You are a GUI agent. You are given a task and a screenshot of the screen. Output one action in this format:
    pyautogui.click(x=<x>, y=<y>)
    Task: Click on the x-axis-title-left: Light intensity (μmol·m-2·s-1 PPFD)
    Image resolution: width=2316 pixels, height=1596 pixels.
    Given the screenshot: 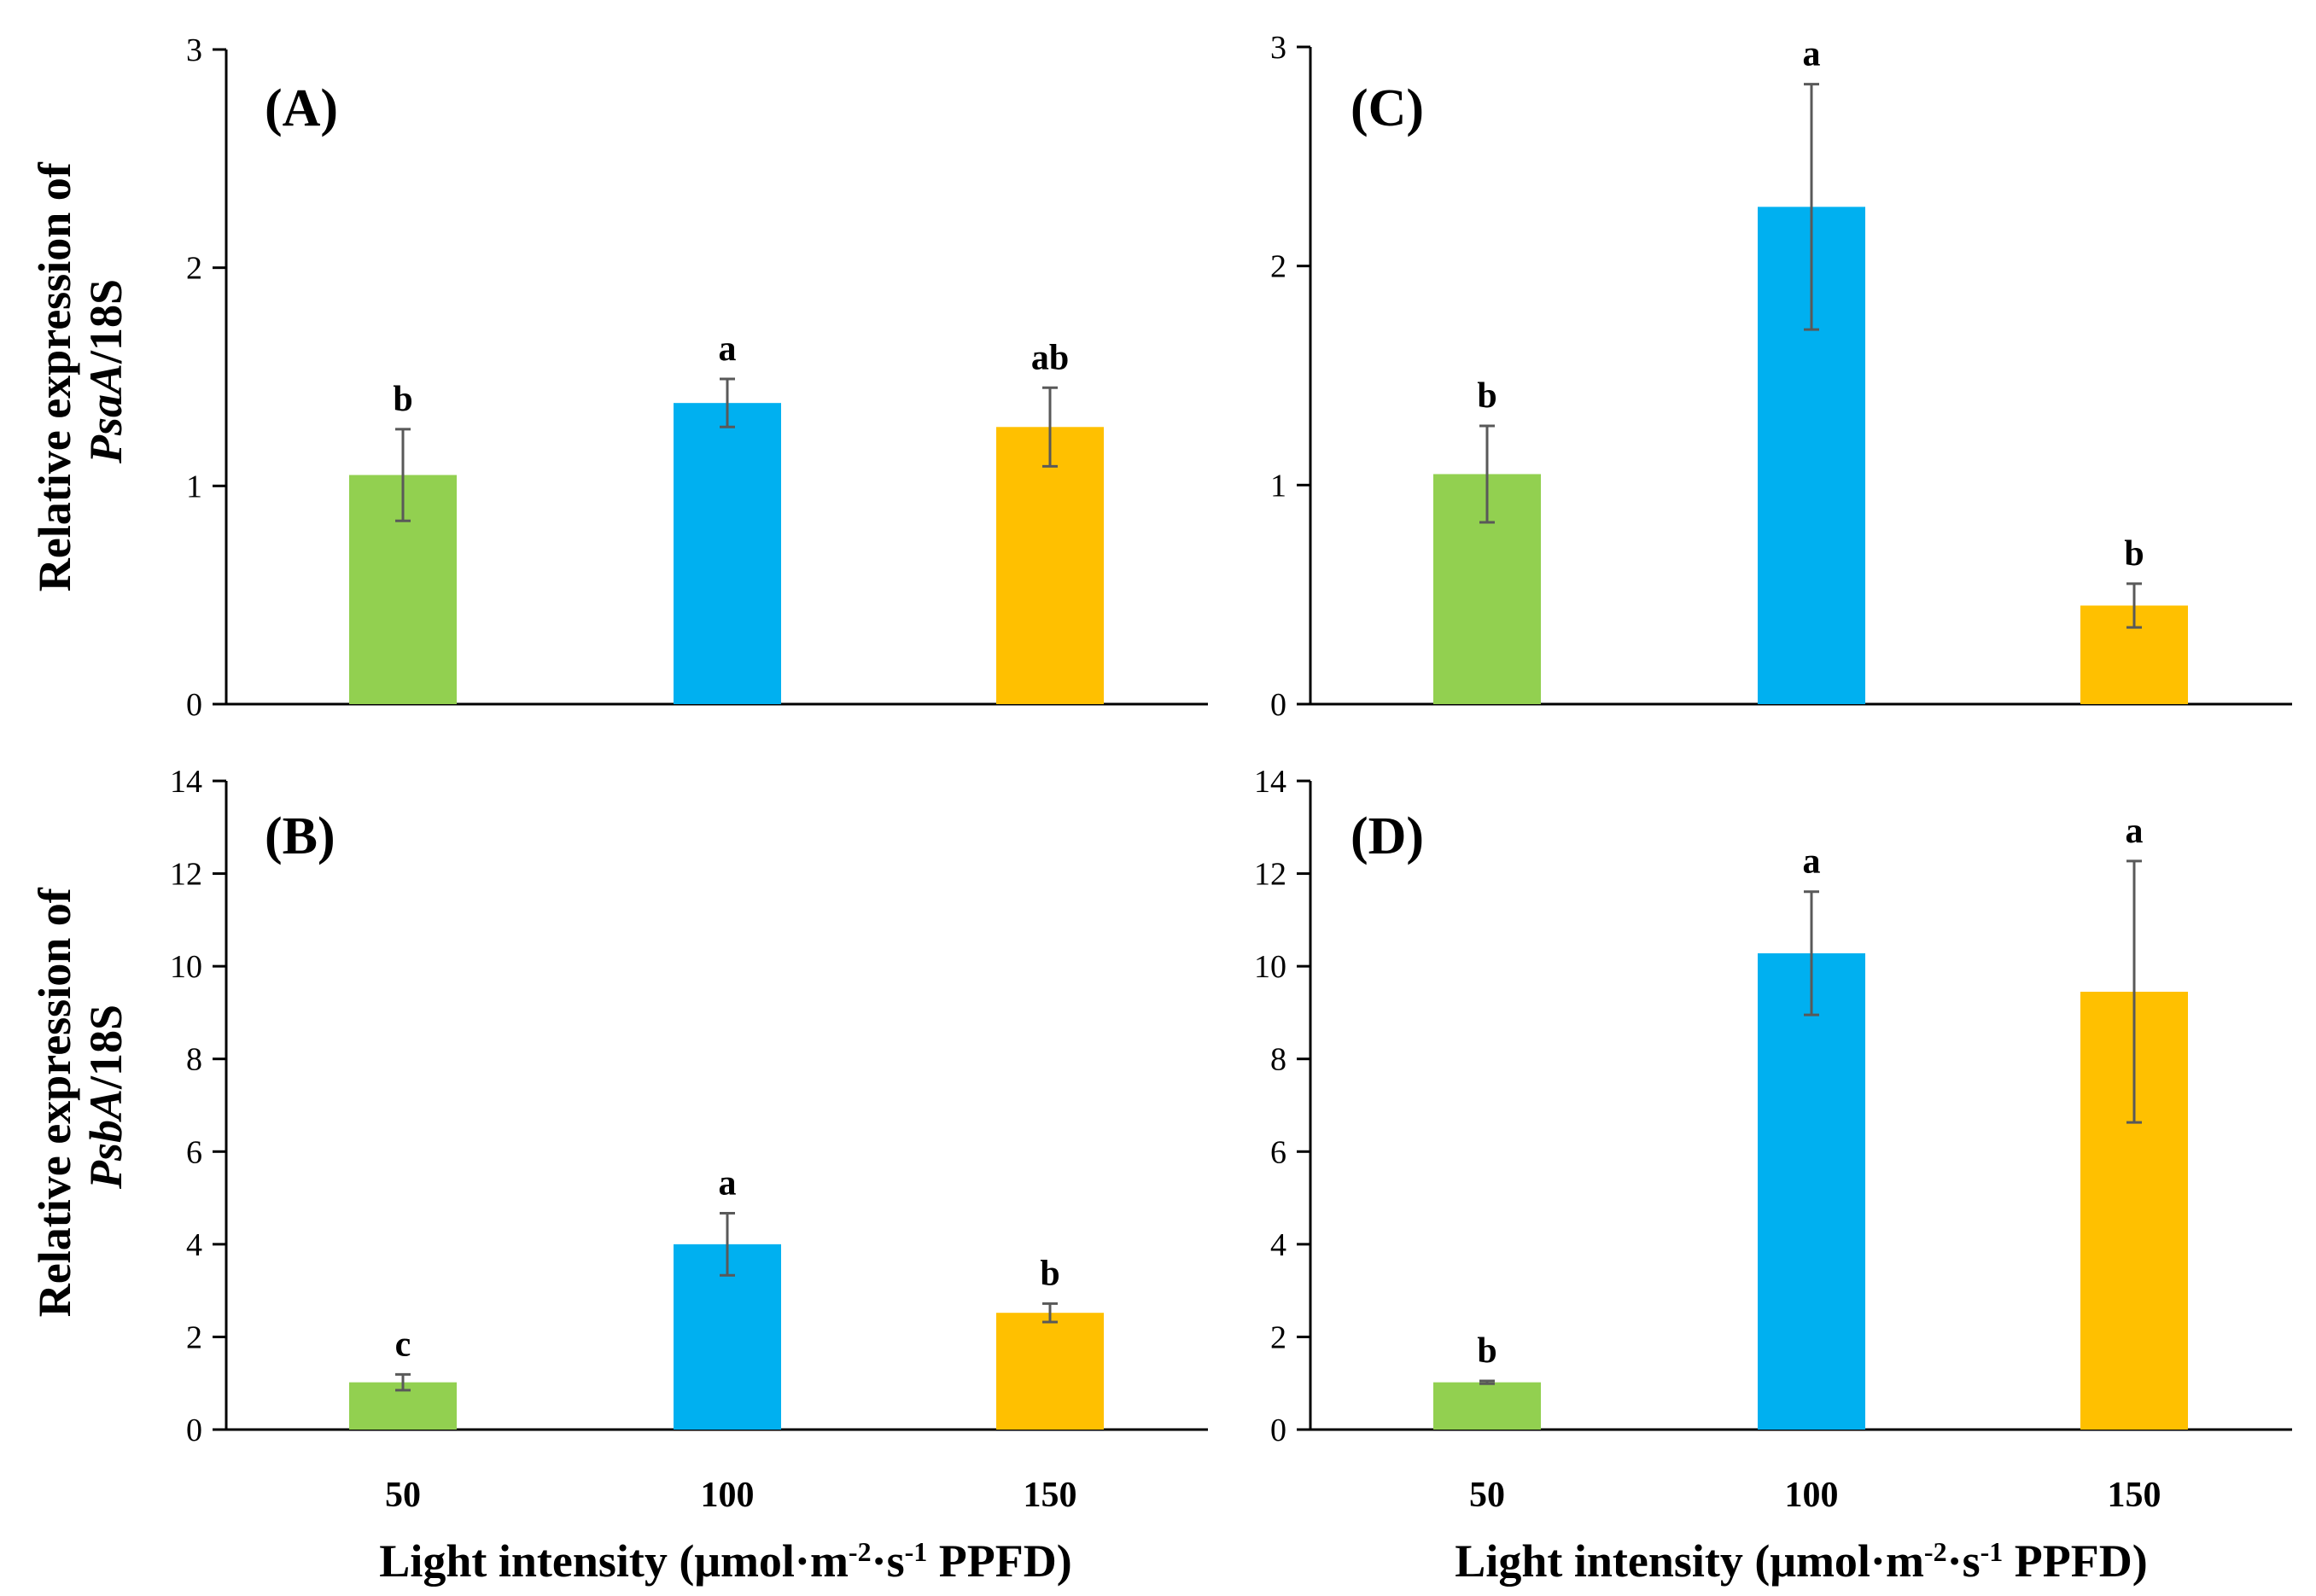 What is the action you would take?
    pyautogui.click(x=725, y=1561)
    